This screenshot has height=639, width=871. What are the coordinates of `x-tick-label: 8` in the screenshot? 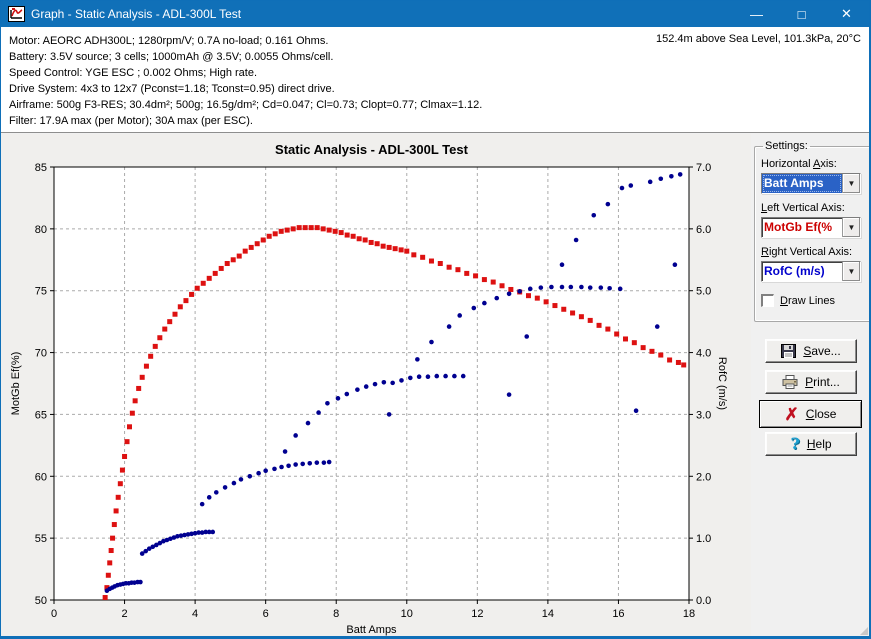 It's located at (336, 614).